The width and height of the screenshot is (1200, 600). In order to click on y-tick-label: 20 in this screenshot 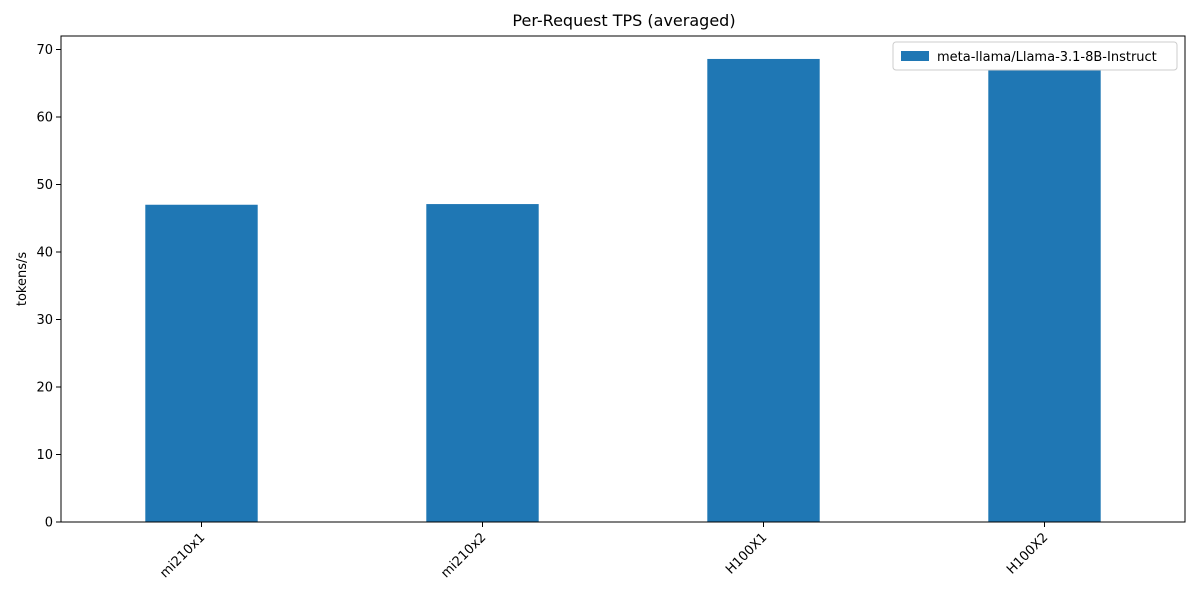, I will do `click(44, 388)`.